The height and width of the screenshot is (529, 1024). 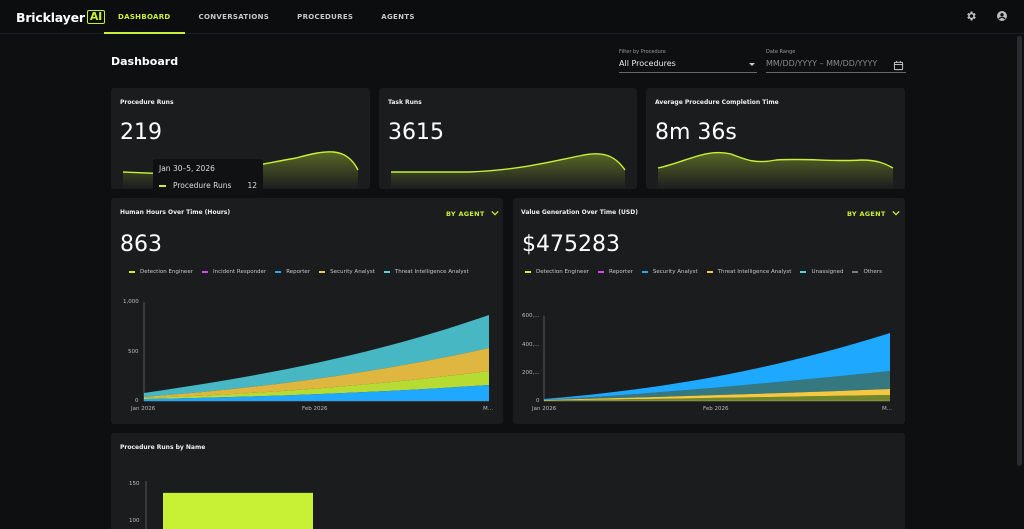 What do you see at coordinates (696, 132) in the screenshot?
I see `kpi-value: 8m 36s` at bounding box center [696, 132].